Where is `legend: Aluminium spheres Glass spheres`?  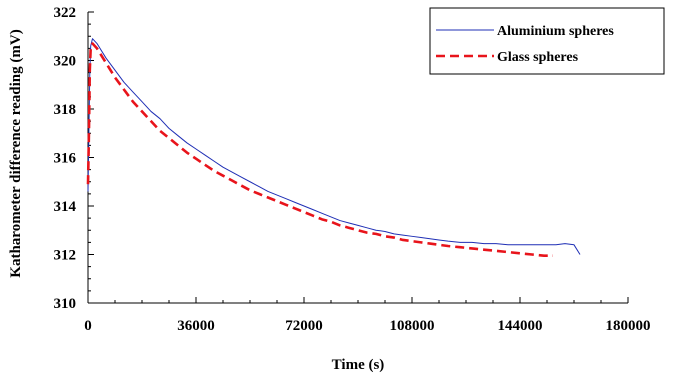 legend: Aluminium spheres Glass spheres is located at coordinates (547, 41).